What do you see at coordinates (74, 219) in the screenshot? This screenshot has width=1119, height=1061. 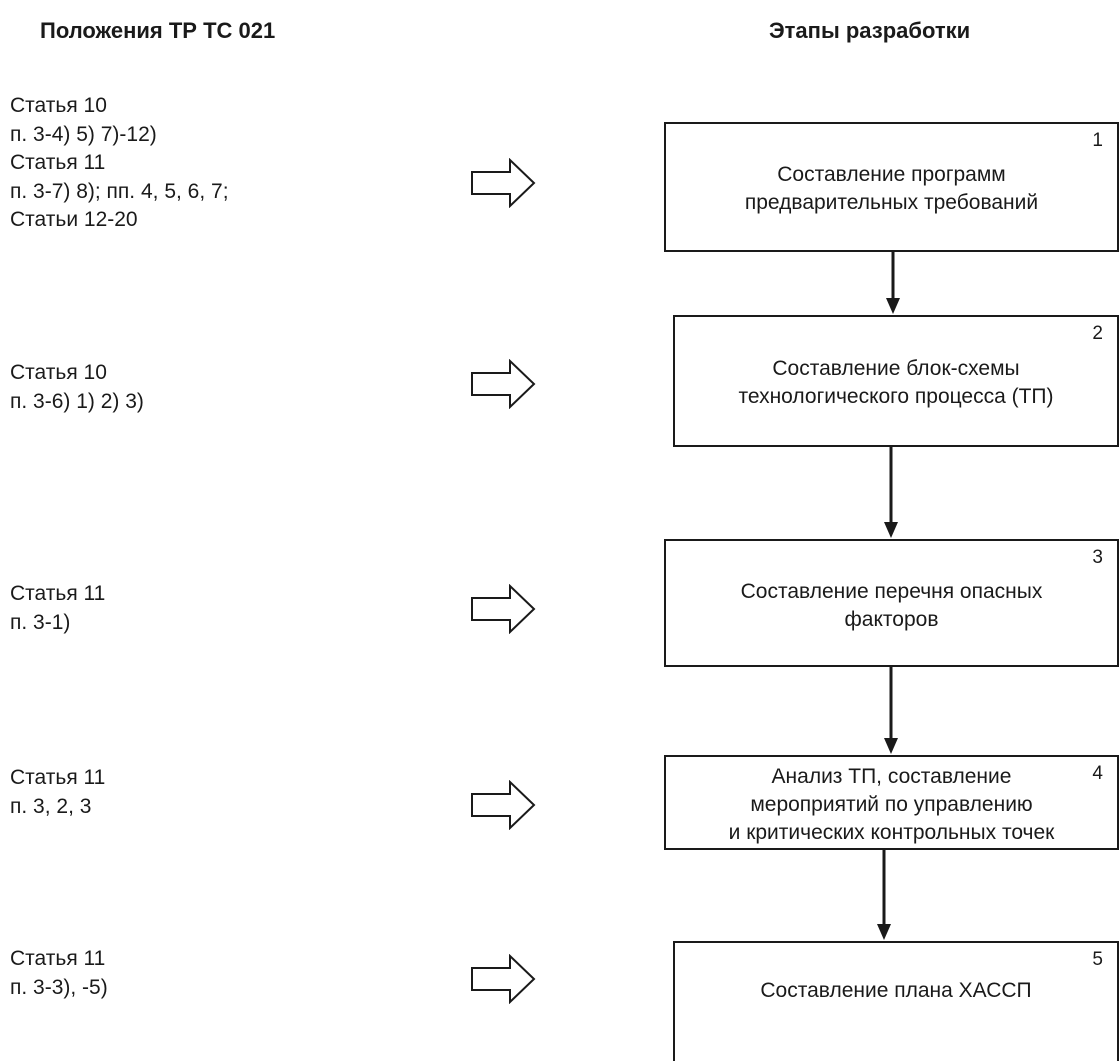 I see `provision-1-line-5: Статьи 12-20` at bounding box center [74, 219].